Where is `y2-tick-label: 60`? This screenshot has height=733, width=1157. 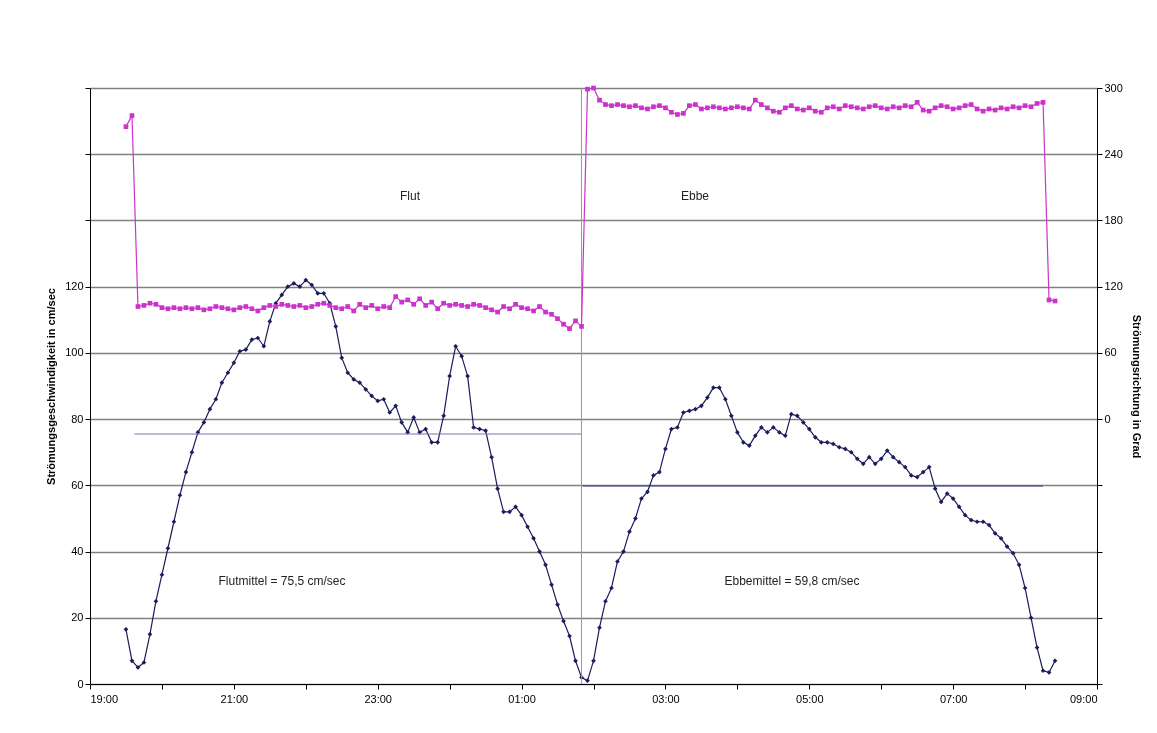 y2-tick-label: 60 is located at coordinates (1110, 352).